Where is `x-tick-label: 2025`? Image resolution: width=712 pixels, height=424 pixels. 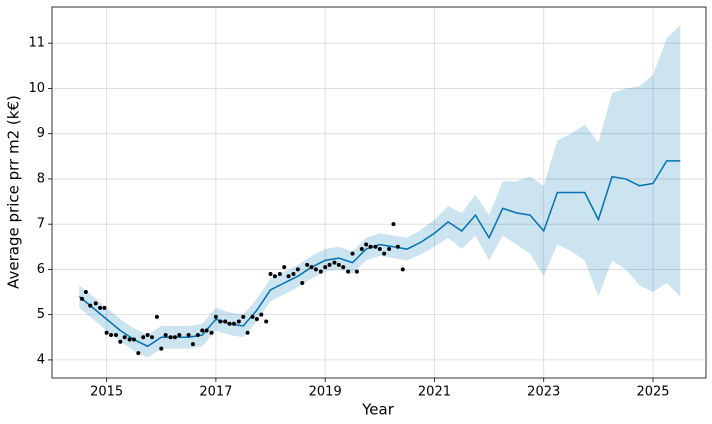 x-tick-label: 2025 is located at coordinates (652, 392).